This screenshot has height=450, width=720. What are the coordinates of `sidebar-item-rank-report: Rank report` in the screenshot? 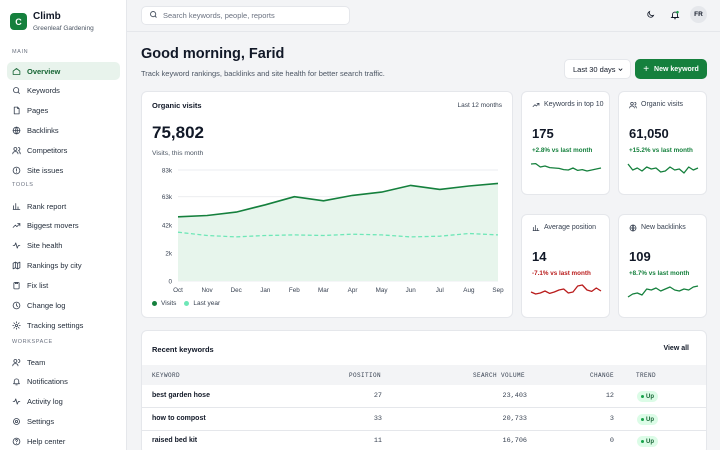 It's located at (63, 206).